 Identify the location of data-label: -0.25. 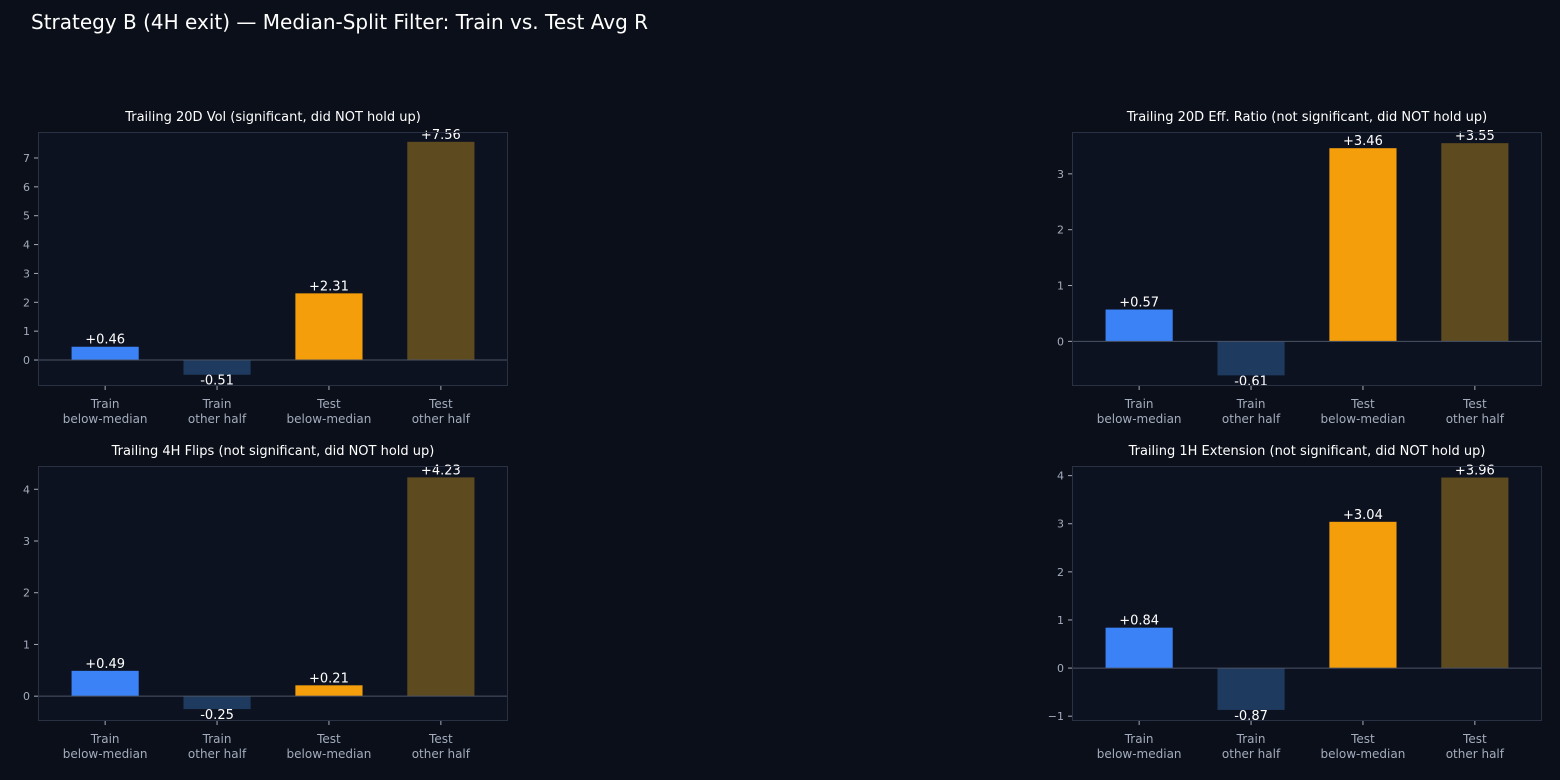
(217, 715).